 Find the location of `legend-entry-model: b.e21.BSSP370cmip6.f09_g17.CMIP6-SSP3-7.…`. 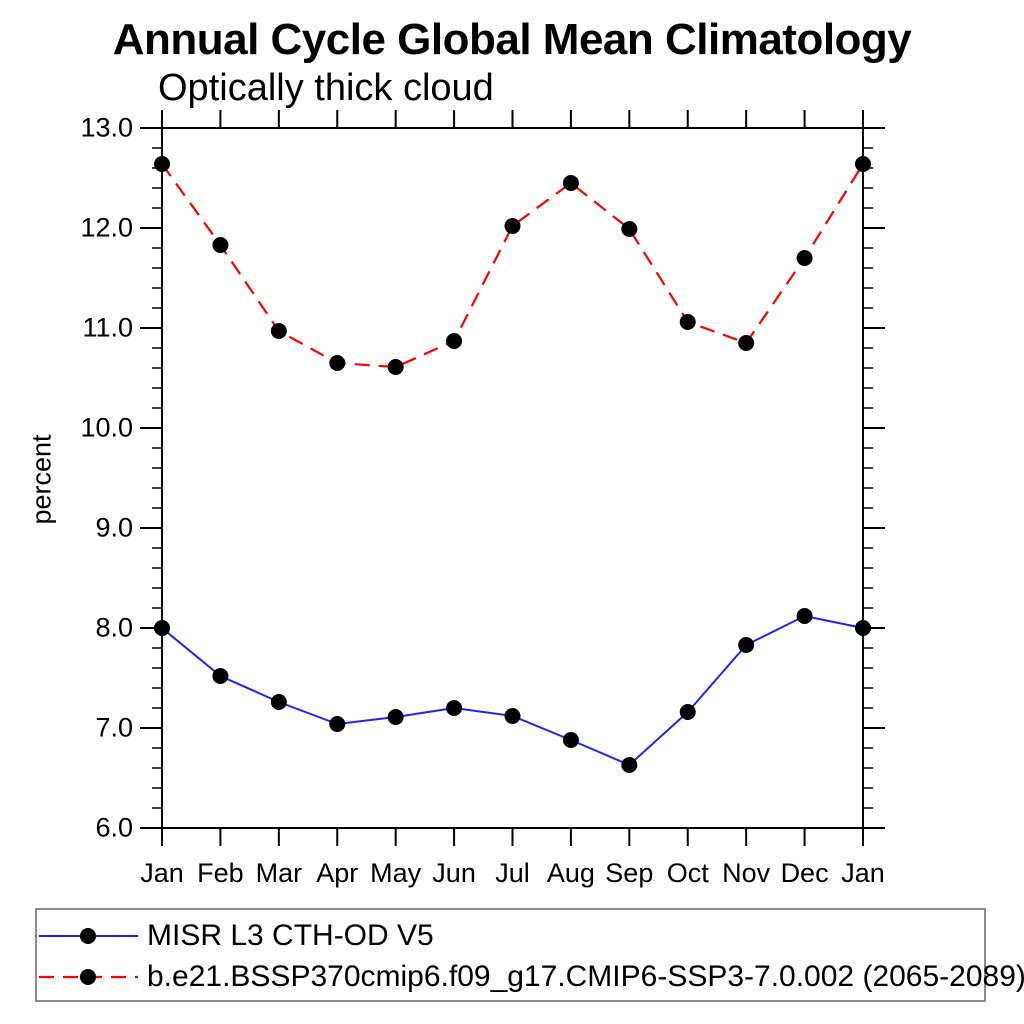

legend-entry-model: b.e21.BSSP370cmip6.f09_g17.CMIP6-SSP3-7.… is located at coordinates (531, 977).